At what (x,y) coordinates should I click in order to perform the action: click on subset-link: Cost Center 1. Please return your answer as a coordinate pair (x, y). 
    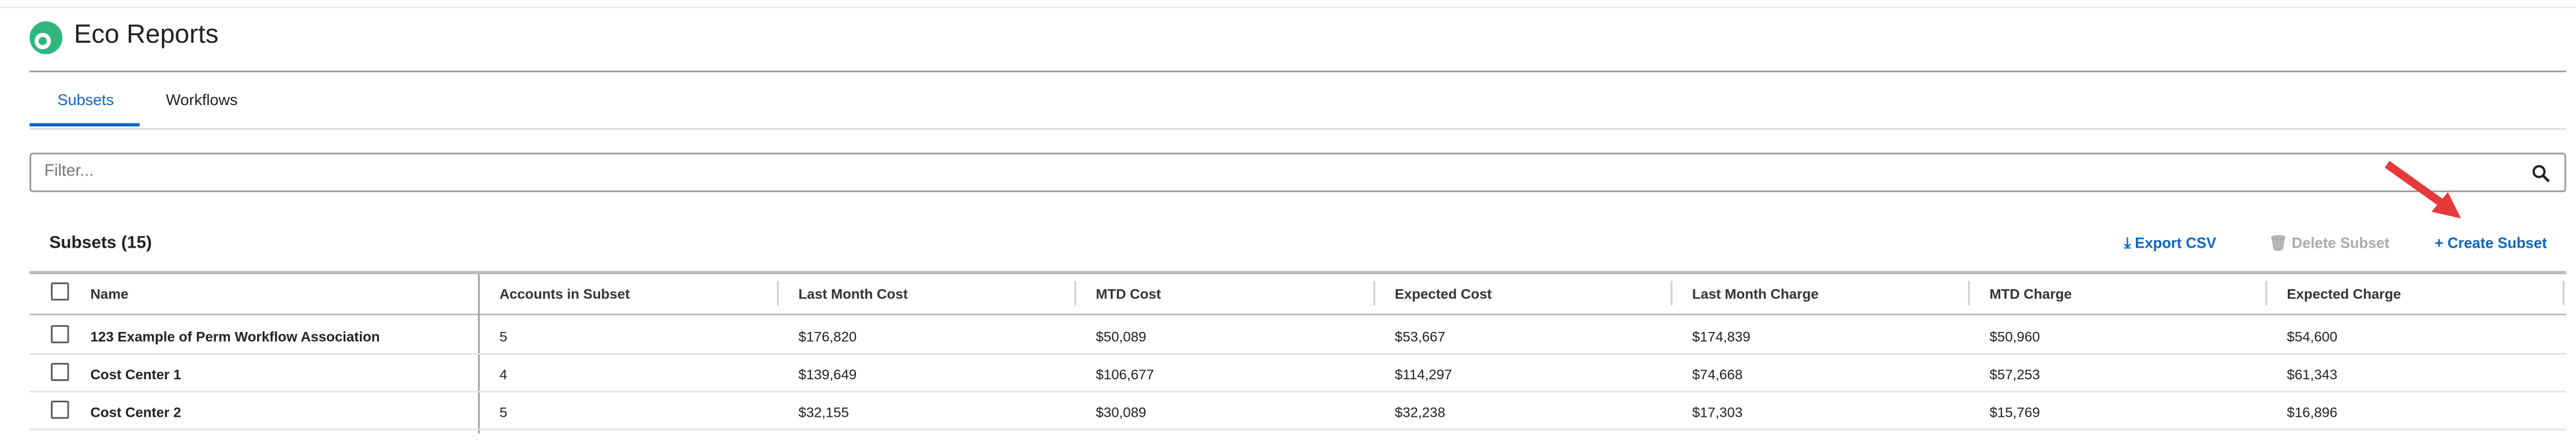
    Looking at the image, I should click on (136, 374).